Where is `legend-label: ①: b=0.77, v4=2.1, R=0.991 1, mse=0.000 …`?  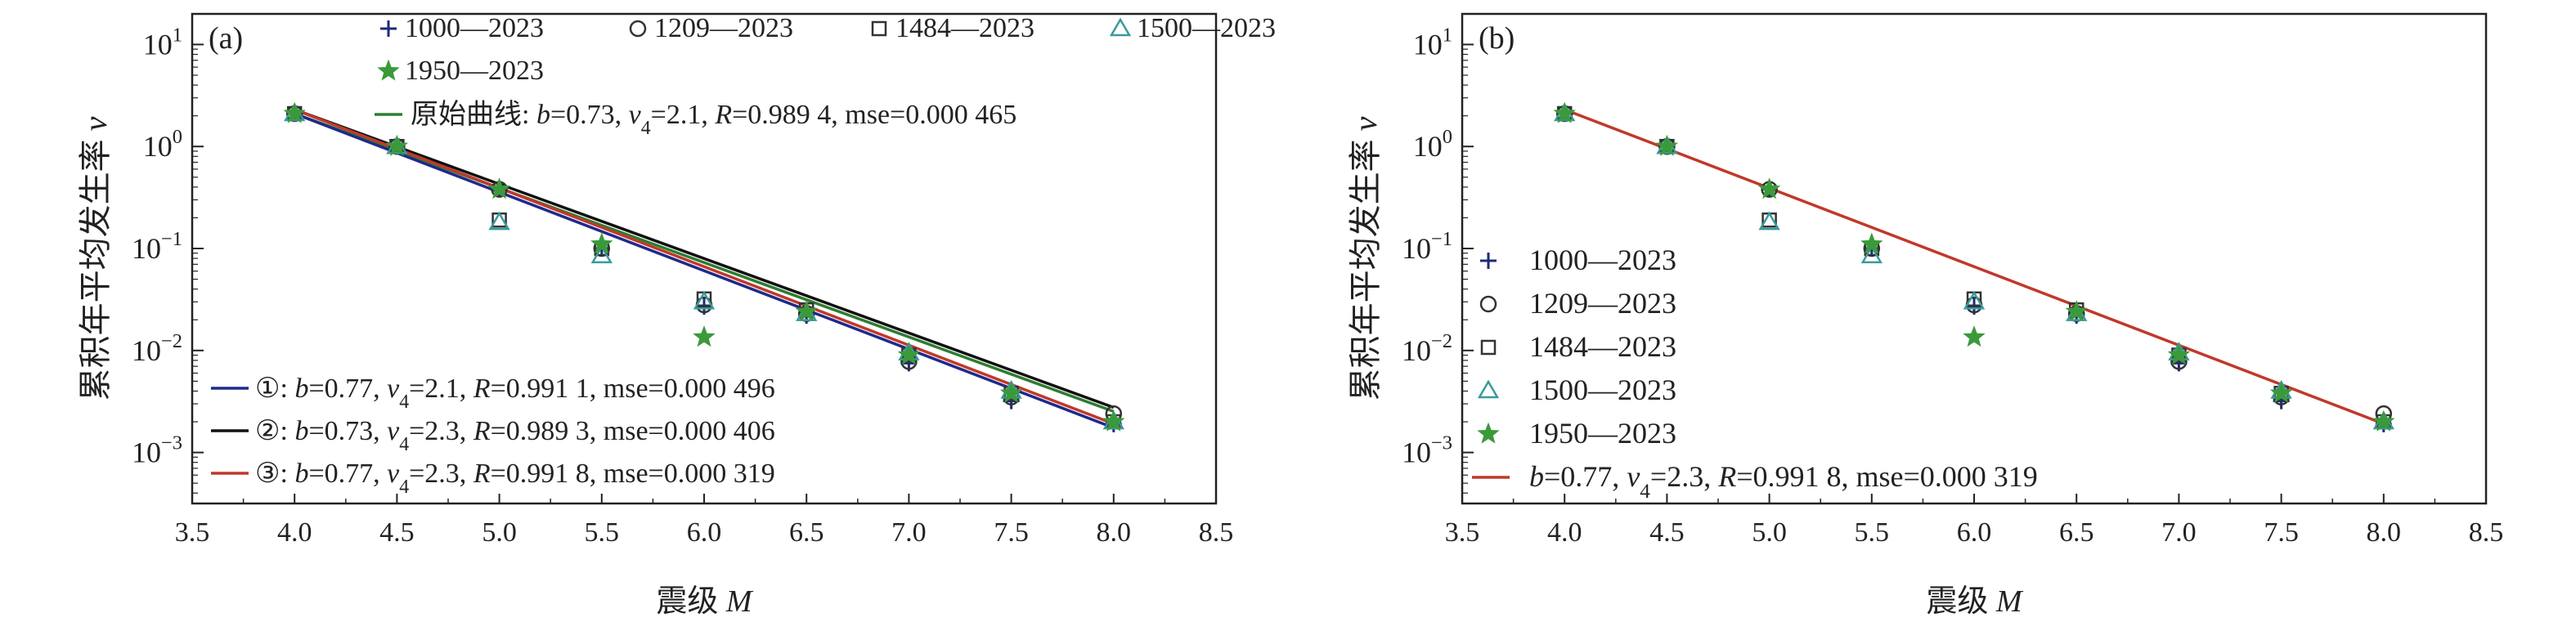 legend-label: ①: b=0.77, v4=2.1, R=0.991 1, mse=0.000 … is located at coordinates (515, 393).